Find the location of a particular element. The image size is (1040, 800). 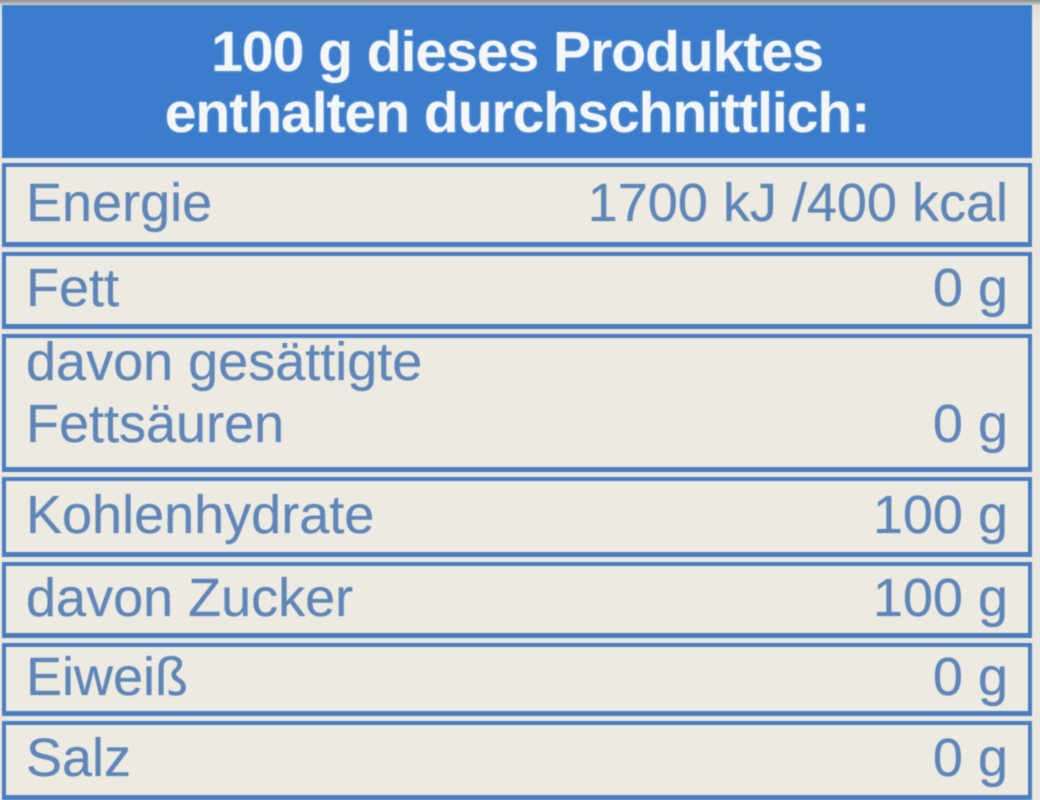

row-salz: Salz 0 g is located at coordinates (517, 760).